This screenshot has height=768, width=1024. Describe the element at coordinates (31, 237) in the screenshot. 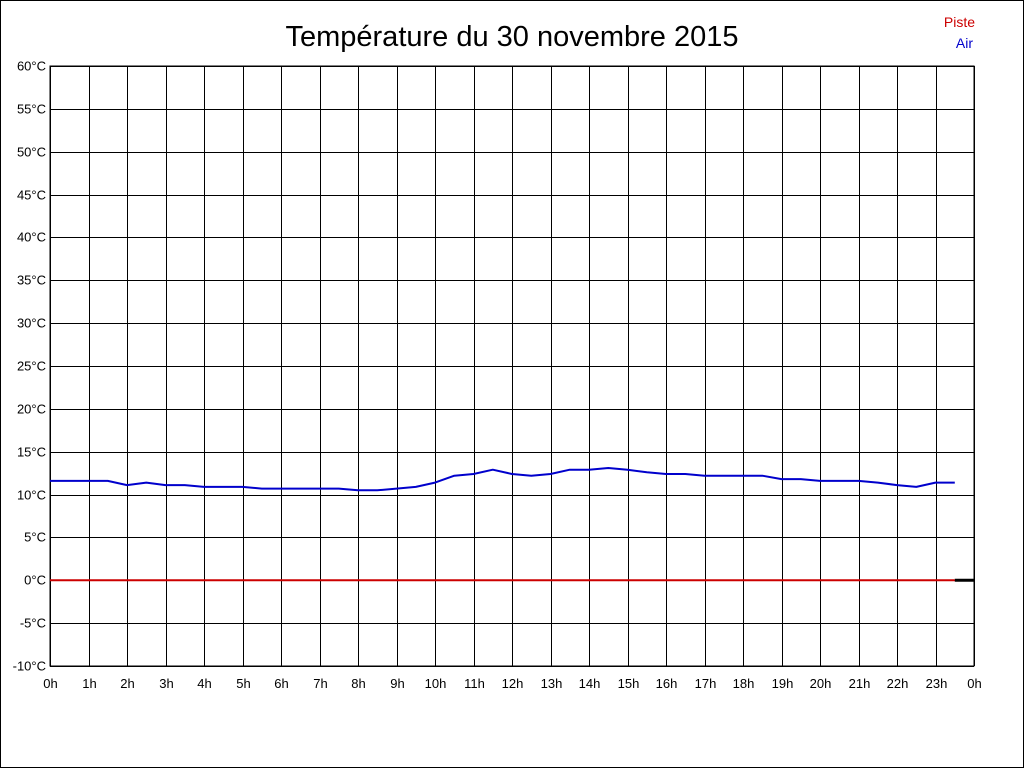

I see `y-tick-label: 40°C` at that location.